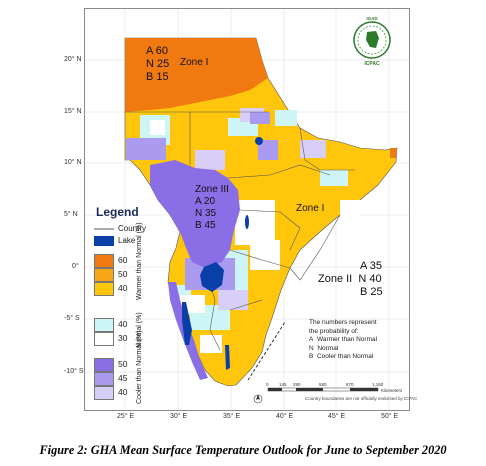 This screenshot has width=486, height=466. Describe the element at coordinates (123, 364) in the screenshot. I see `legend-cooler-50: 50` at that location.